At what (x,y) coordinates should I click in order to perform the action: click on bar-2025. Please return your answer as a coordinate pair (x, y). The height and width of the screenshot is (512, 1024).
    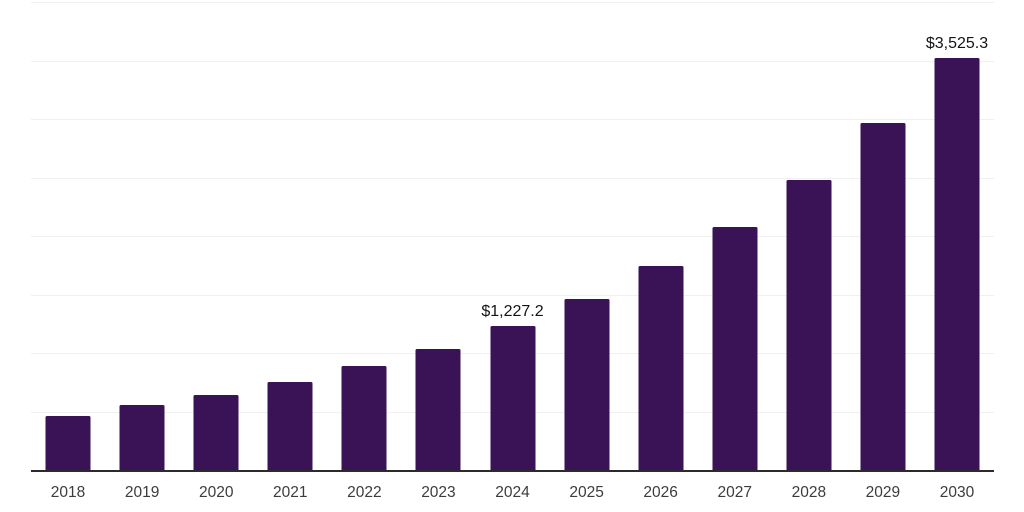
    Looking at the image, I should click on (587, 384).